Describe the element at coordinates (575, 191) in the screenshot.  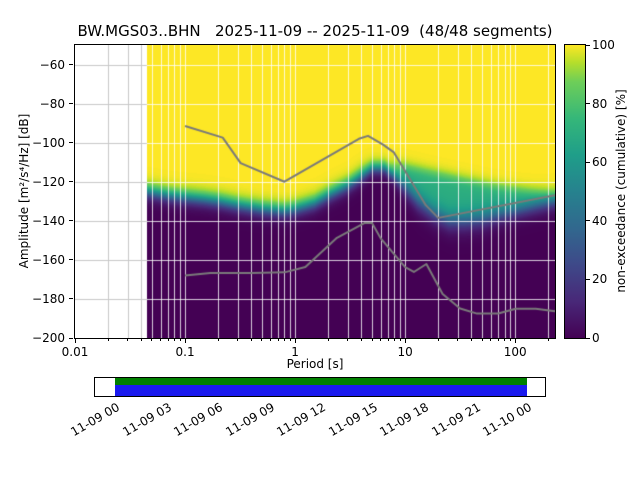
I see `colorbar` at that location.